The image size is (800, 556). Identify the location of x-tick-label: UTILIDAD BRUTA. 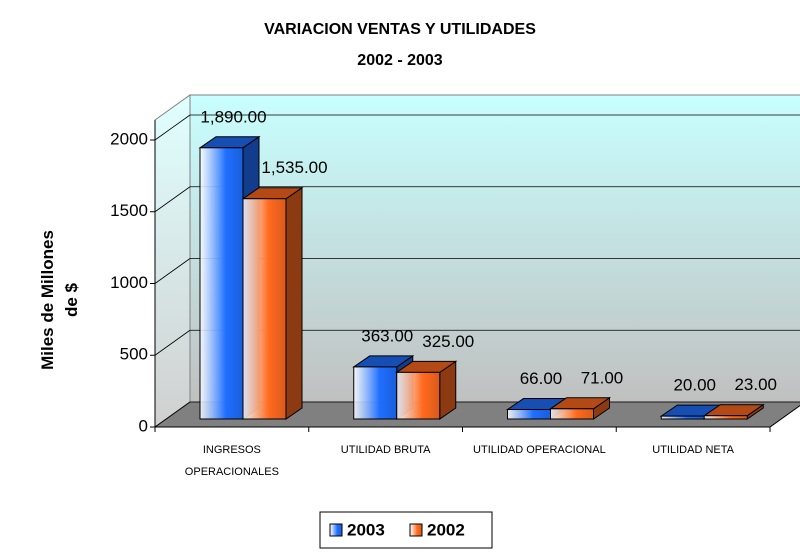
(385, 450).